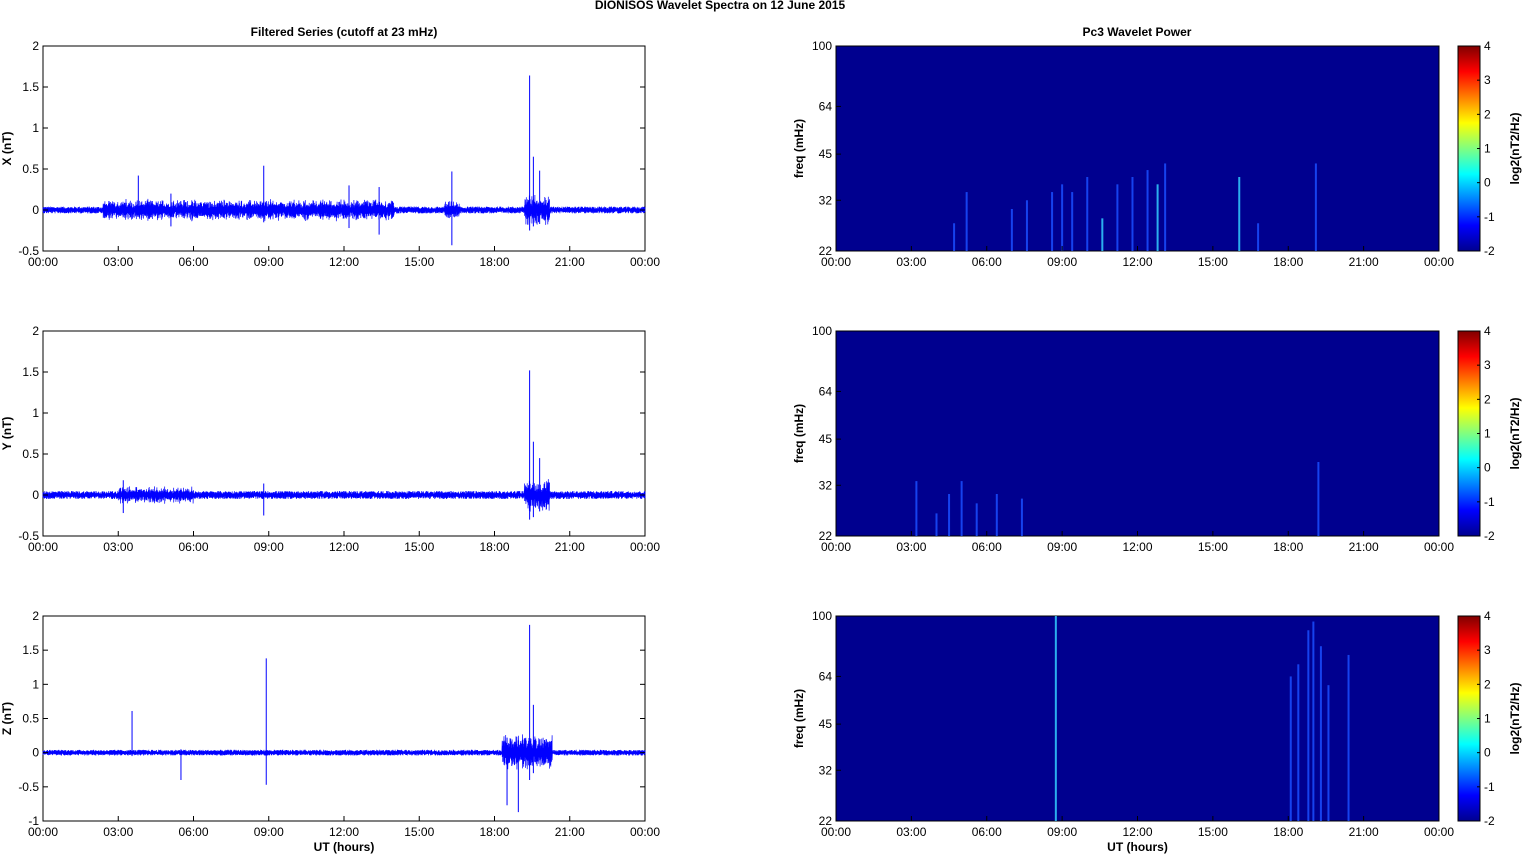 This screenshot has height=854, width=1525. What do you see at coordinates (193, 262) in the screenshot?
I see `series-xtick-label: 06:00` at bounding box center [193, 262].